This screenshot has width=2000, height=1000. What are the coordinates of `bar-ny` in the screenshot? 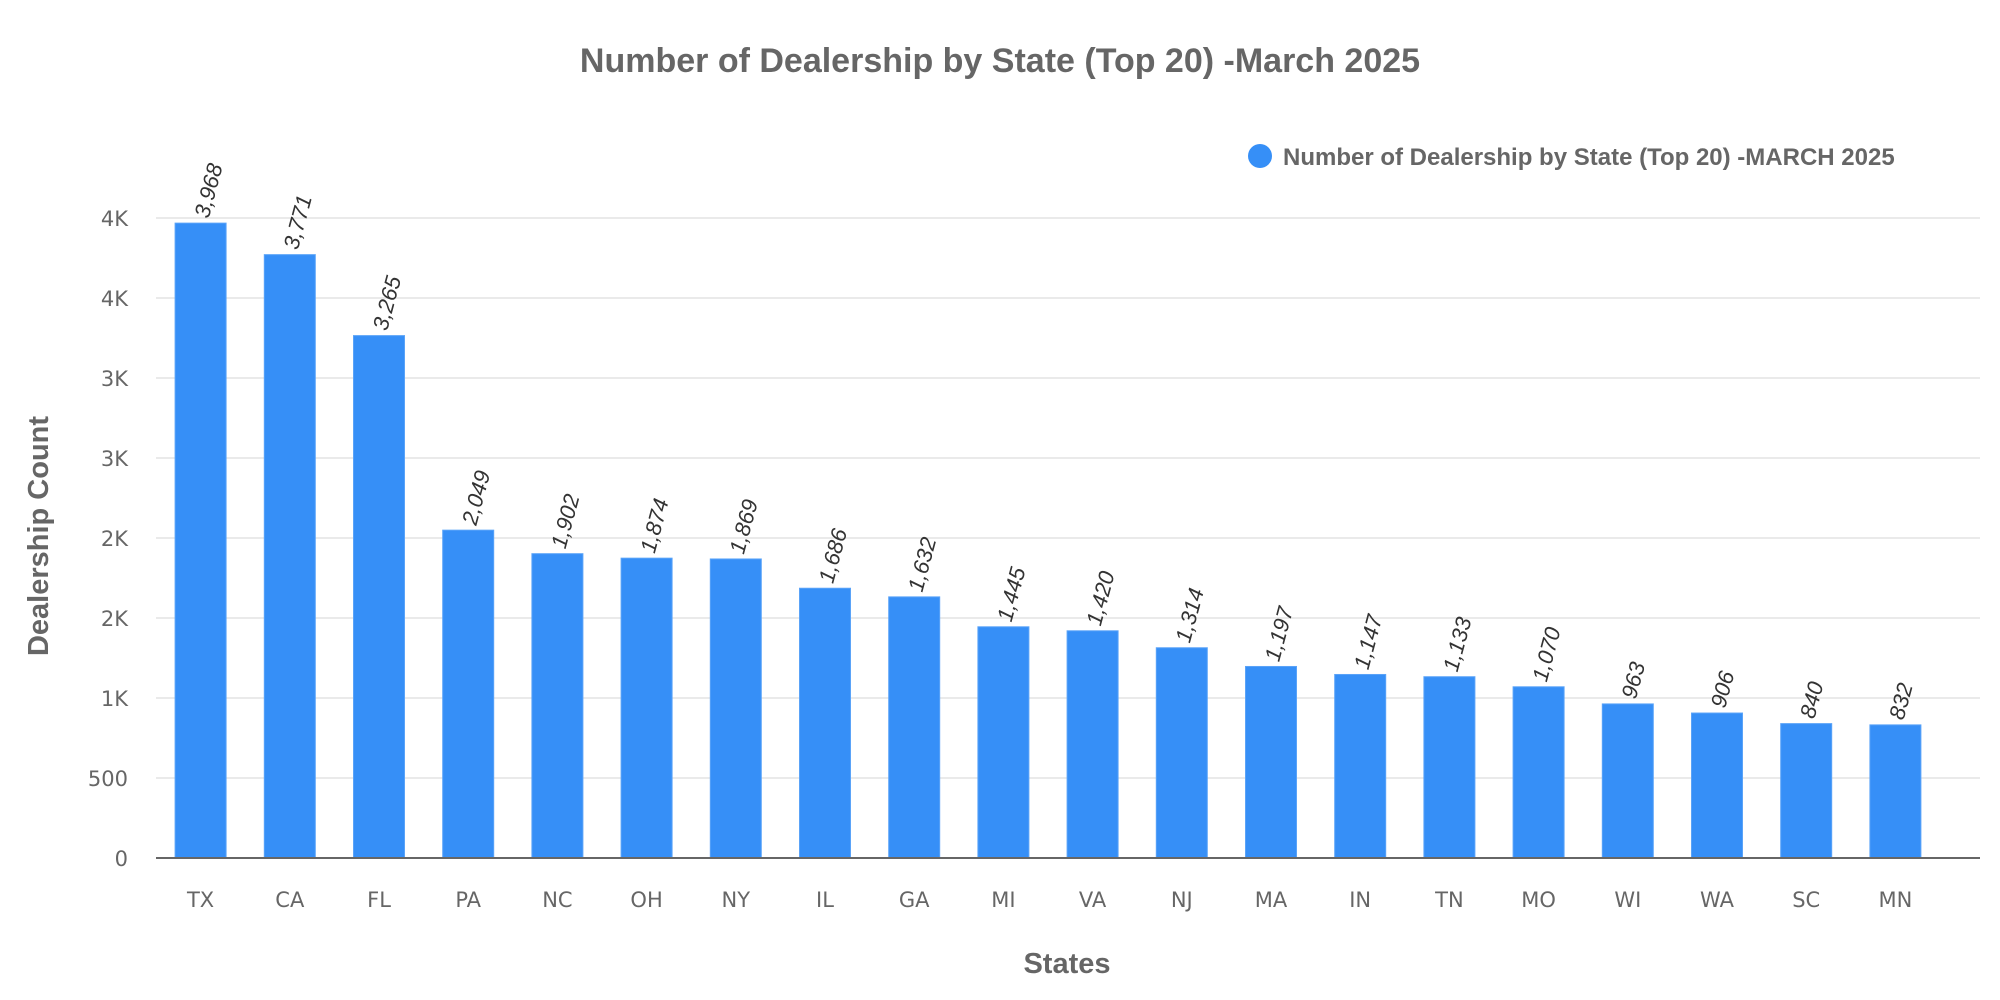 It's located at (735, 708).